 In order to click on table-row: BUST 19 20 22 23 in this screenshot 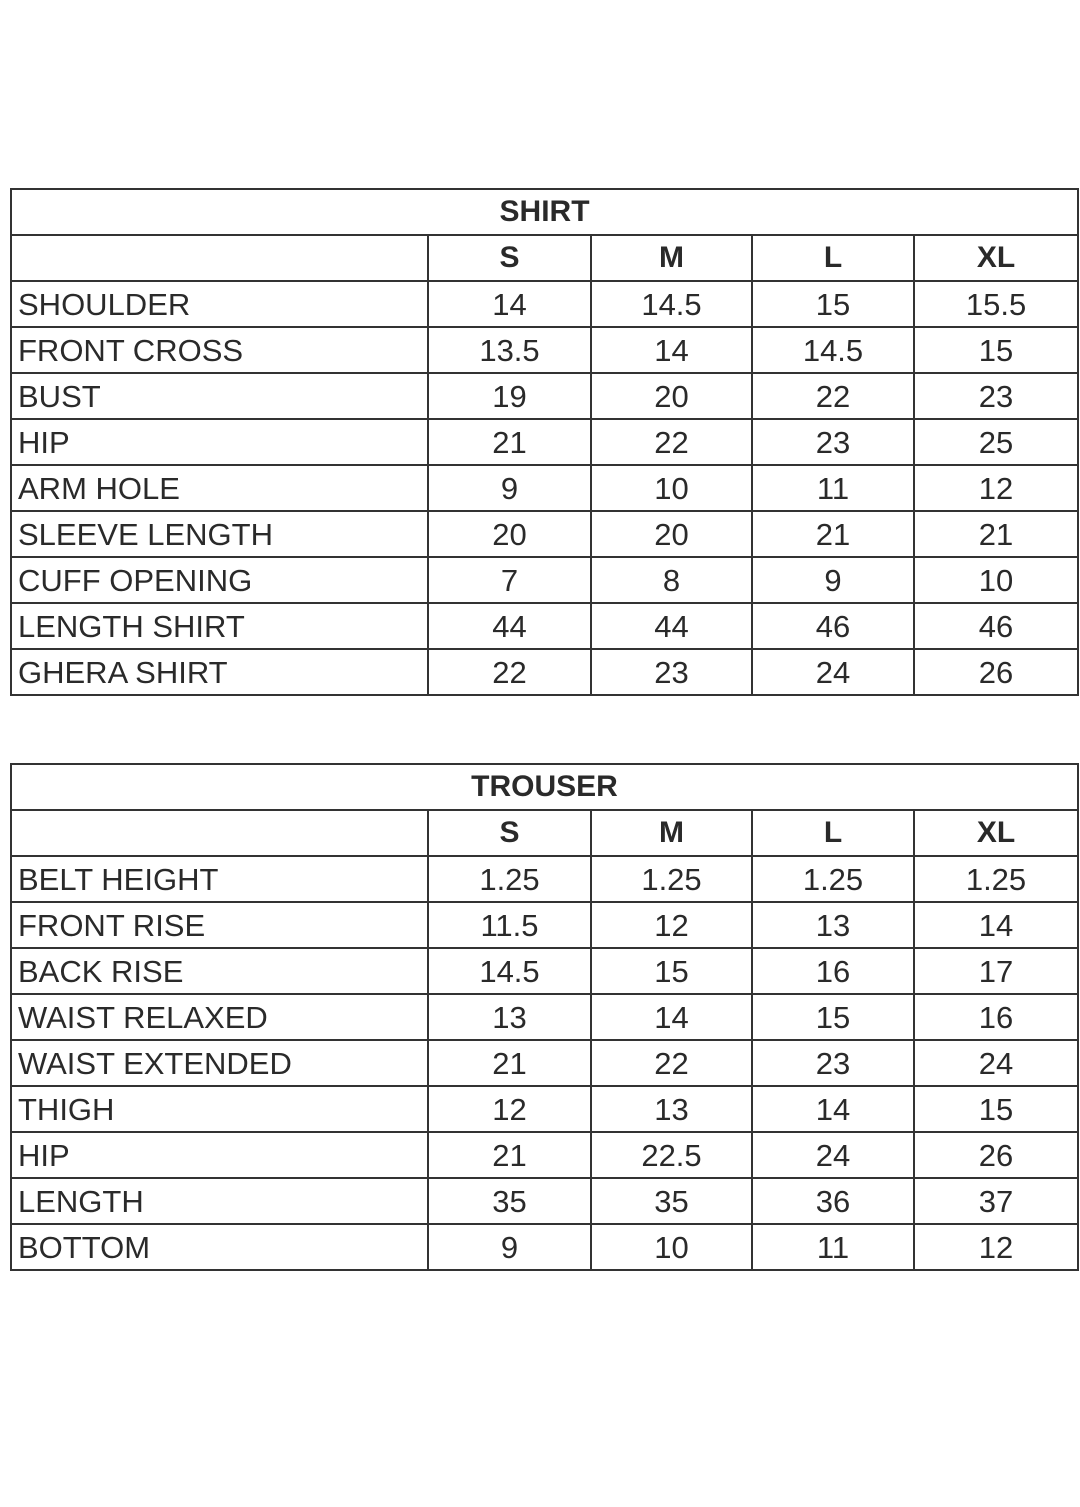, I will do `click(545, 396)`.